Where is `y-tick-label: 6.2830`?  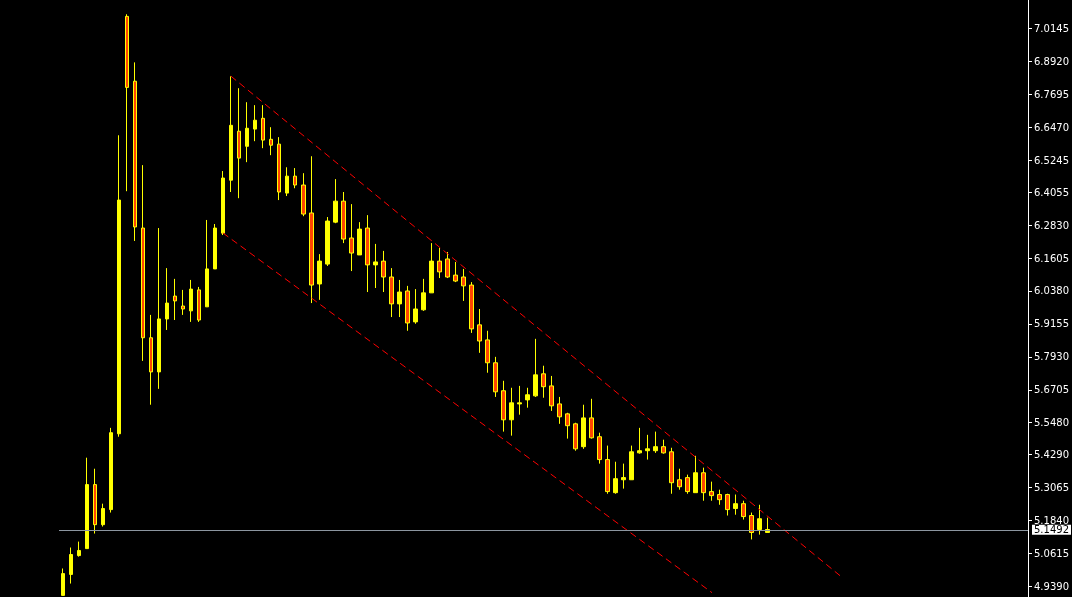
y-tick-label: 6.2830 is located at coordinates (1052, 225).